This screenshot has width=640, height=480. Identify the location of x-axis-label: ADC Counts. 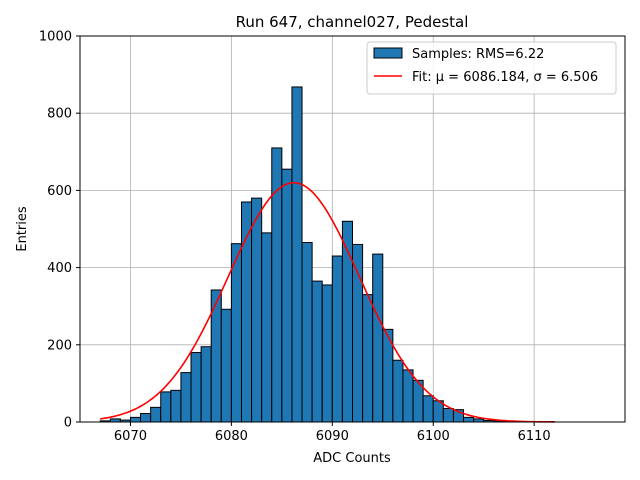
(352, 458).